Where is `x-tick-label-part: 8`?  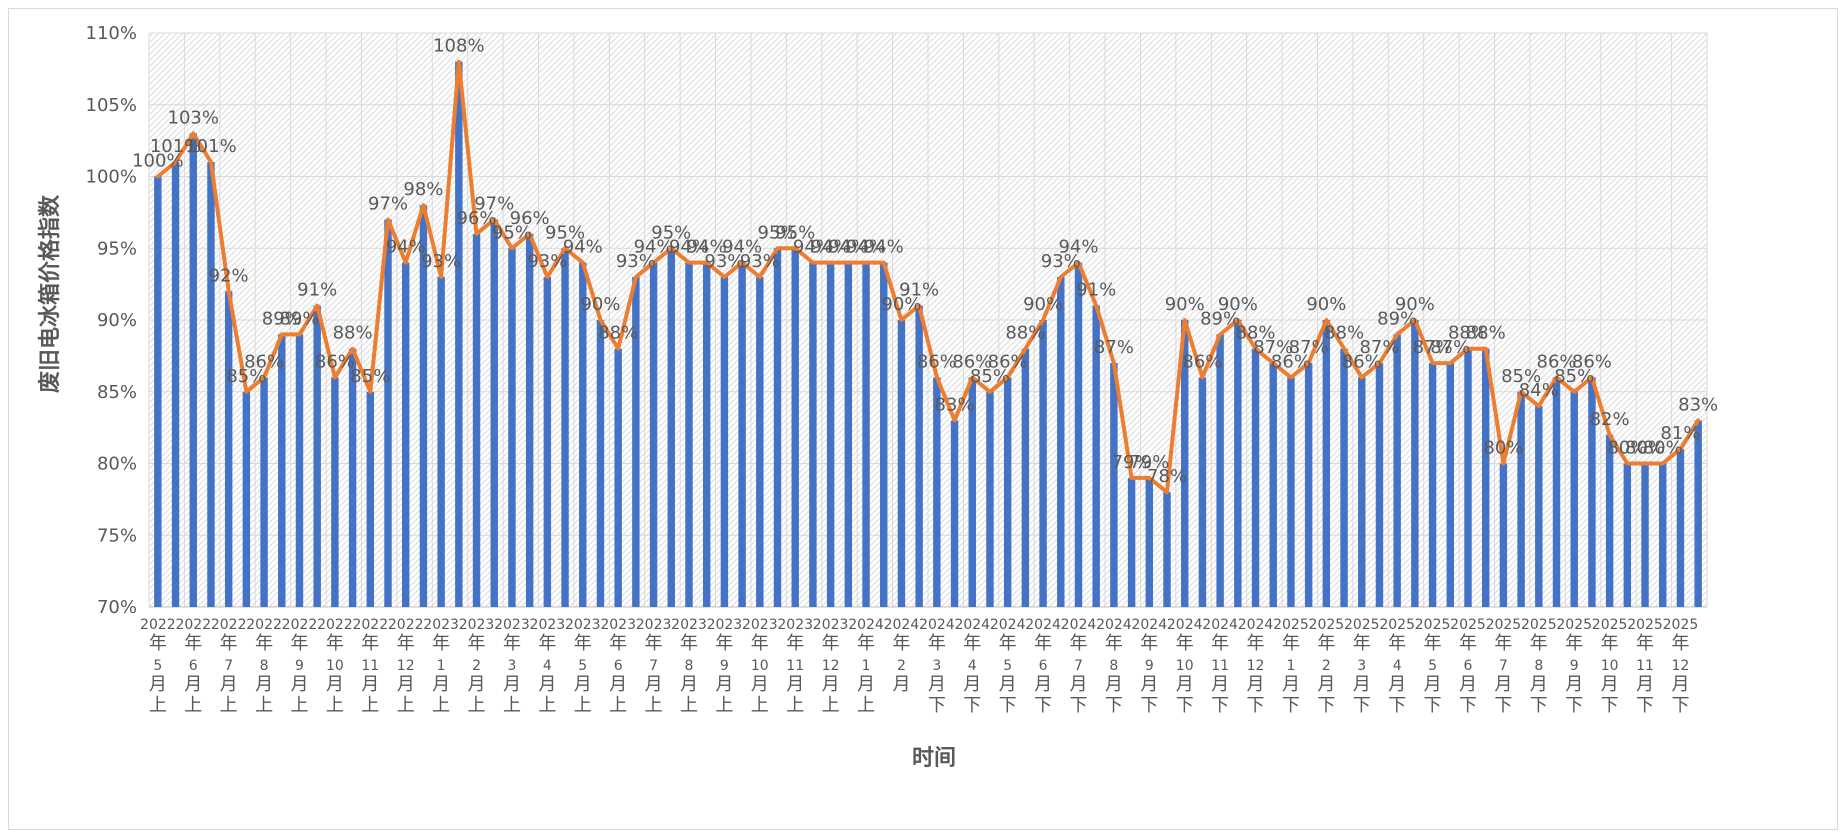
x-tick-label-part: 8 is located at coordinates (1538, 666).